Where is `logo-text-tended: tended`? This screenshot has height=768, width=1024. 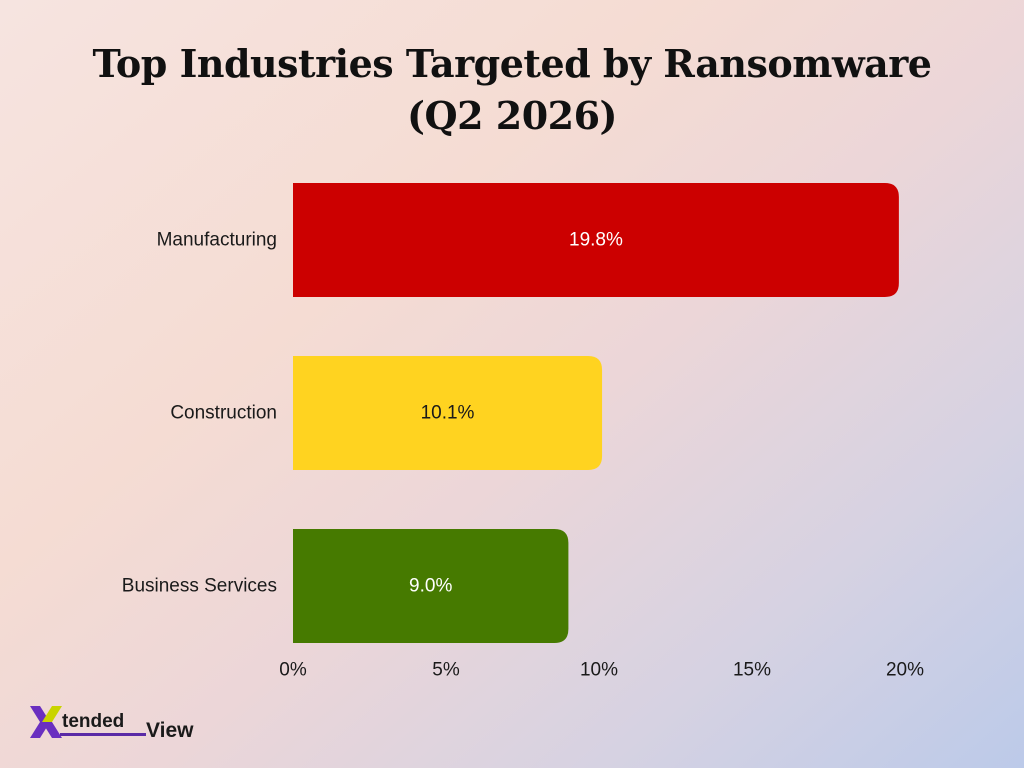 logo-text-tended: tended is located at coordinates (93, 721).